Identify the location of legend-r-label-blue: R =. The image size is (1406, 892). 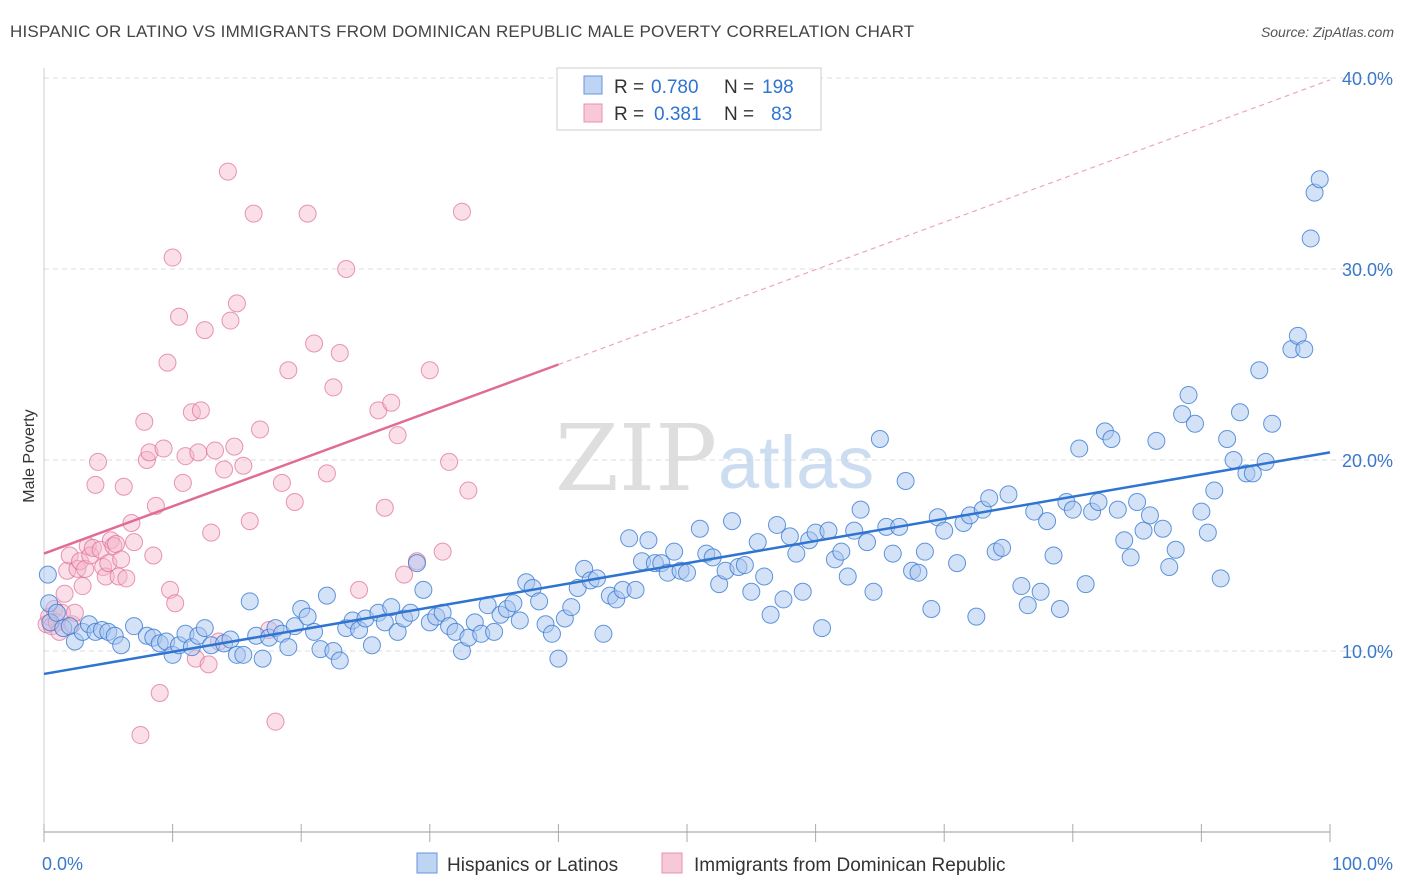
(629, 87).